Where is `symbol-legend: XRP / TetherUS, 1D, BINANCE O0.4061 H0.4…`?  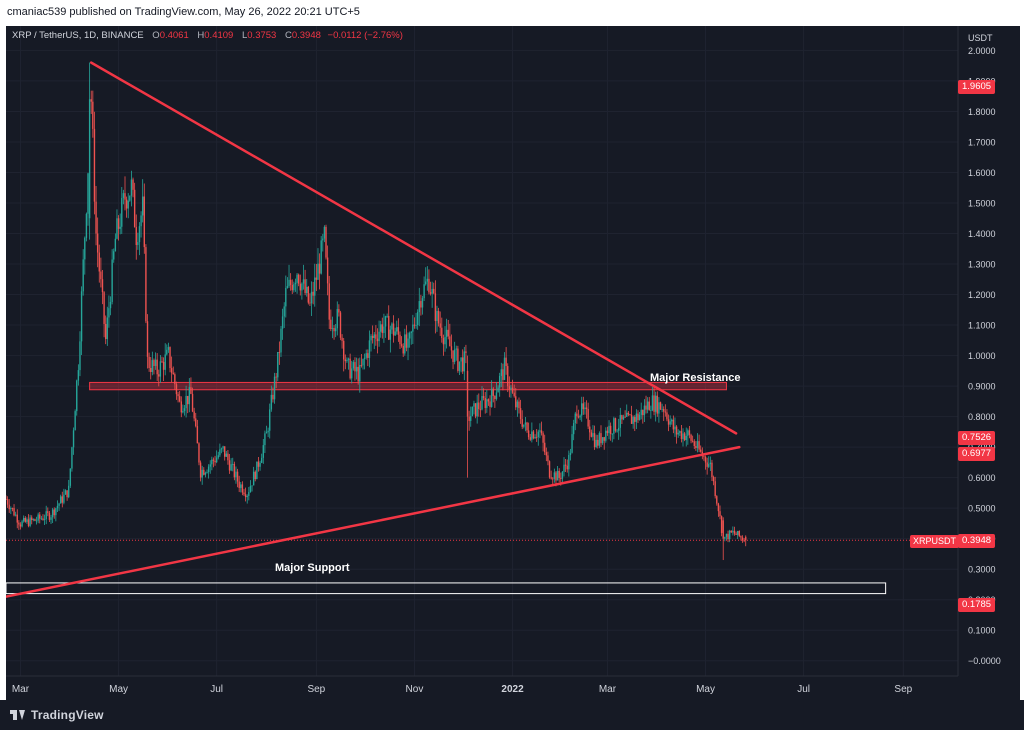
symbol-legend: XRP / TetherUS, 1D, BINANCE O0.4061 H0.4… is located at coordinates (207, 35).